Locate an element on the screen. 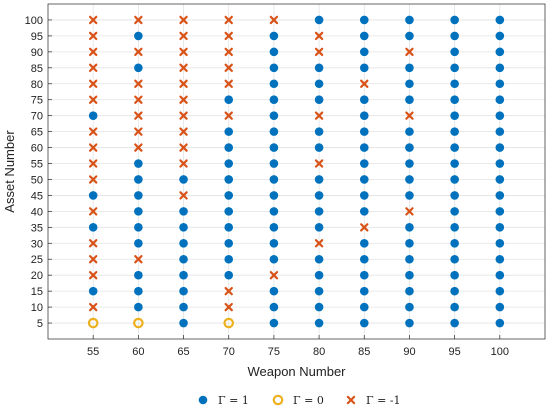  x-tick-label: 90 is located at coordinates (409, 352).